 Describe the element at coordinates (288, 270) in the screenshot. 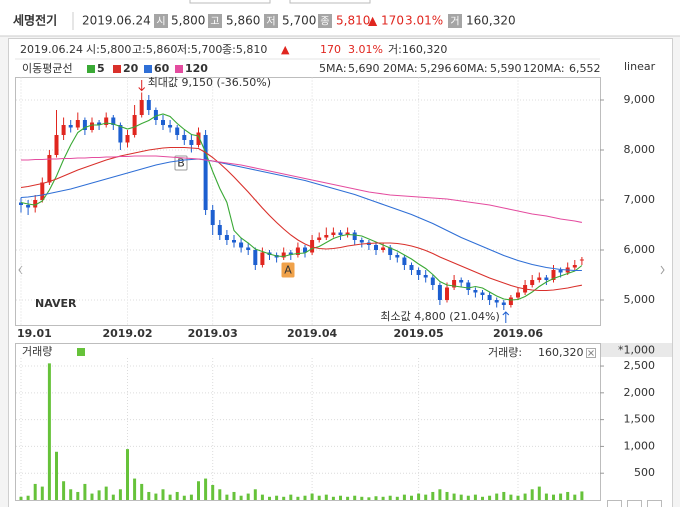

I see `marker-box` at that location.